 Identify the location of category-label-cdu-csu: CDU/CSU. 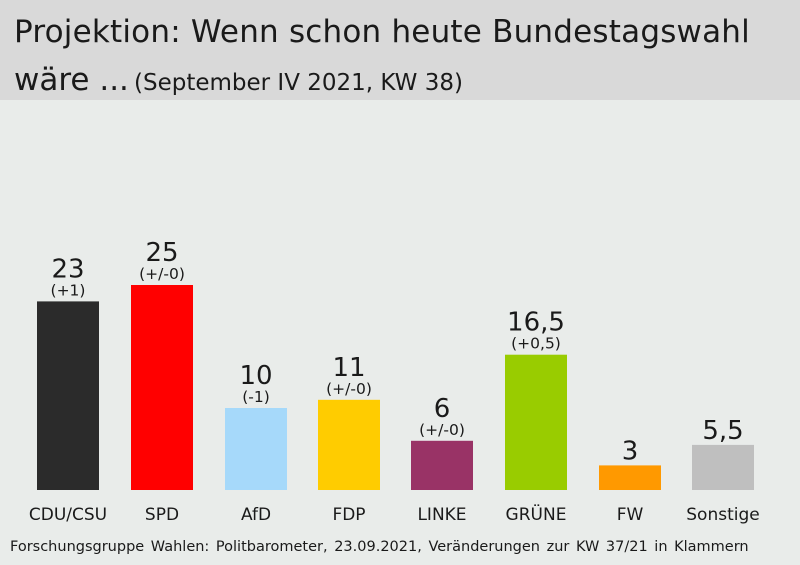
(68, 515).